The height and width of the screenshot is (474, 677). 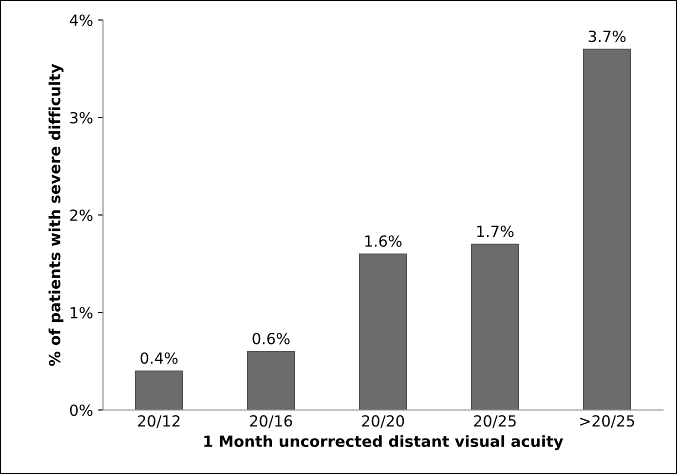 I want to click on y-tick-label: 2%, so click(x=81, y=215).